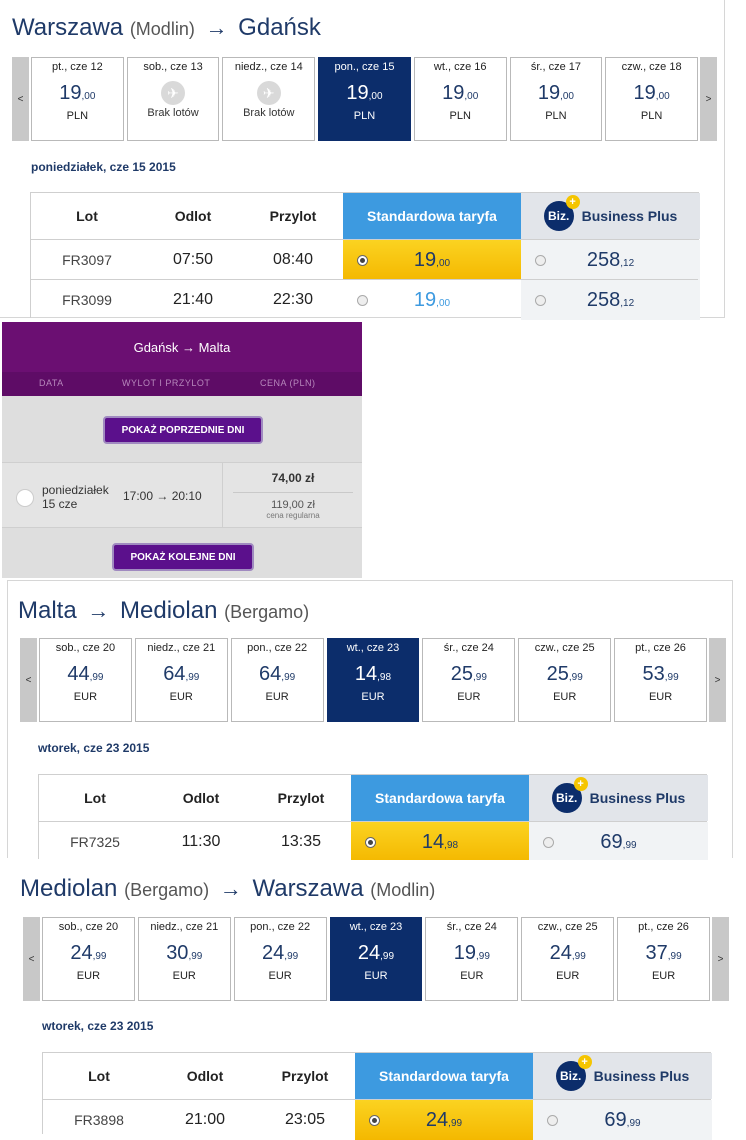 This screenshot has width=746, height=1140. What do you see at coordinates (472, 959) in the screenshot?
I see `date-option: śr., cze 24 19,99 EUR` at bounding box center [472, 959].